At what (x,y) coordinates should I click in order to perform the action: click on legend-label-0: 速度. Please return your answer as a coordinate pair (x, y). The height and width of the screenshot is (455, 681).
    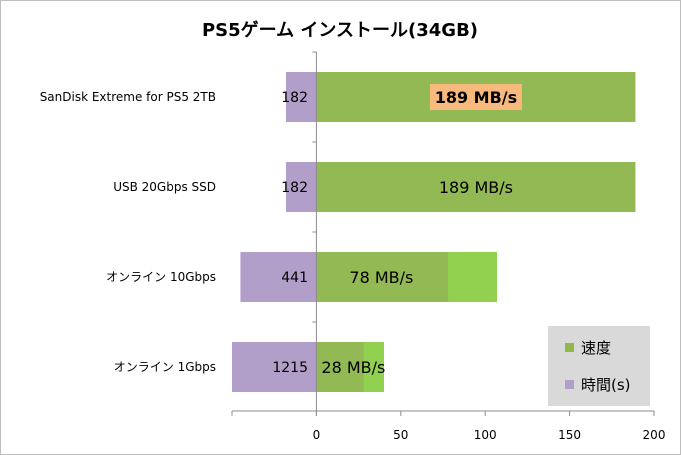
    Looking at the image, I should click on (596, 348).